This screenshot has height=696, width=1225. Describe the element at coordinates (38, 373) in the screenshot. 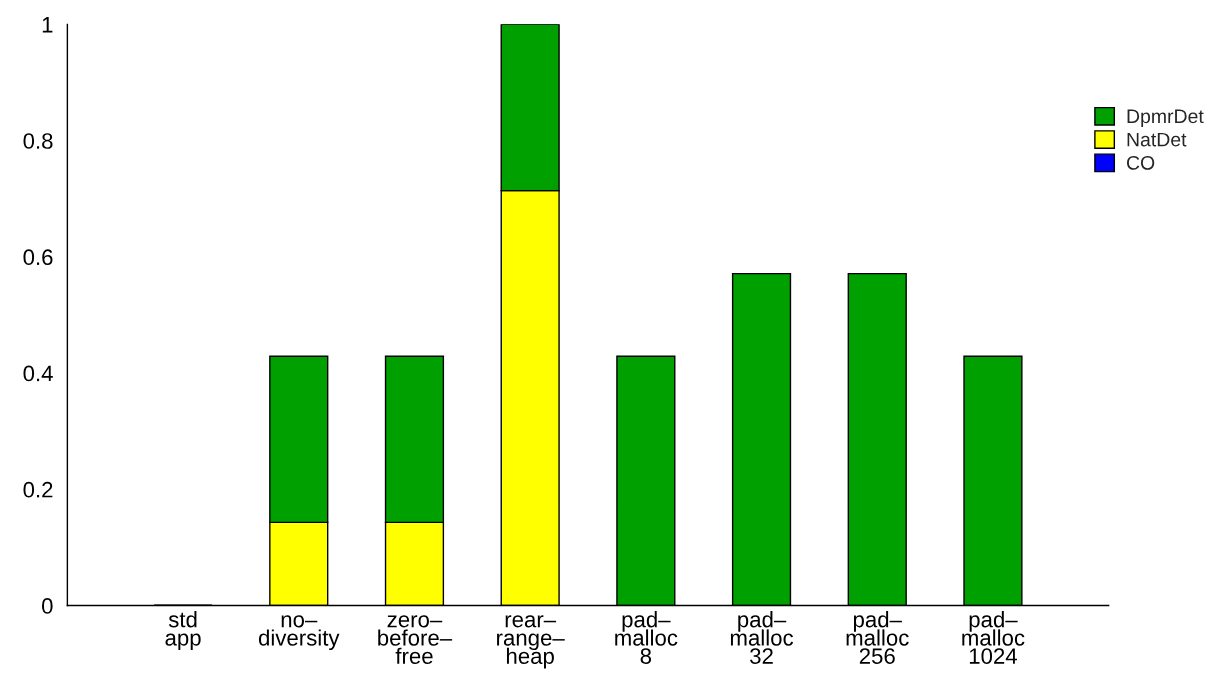

I see `y-tick-label: 0.4` at that location.